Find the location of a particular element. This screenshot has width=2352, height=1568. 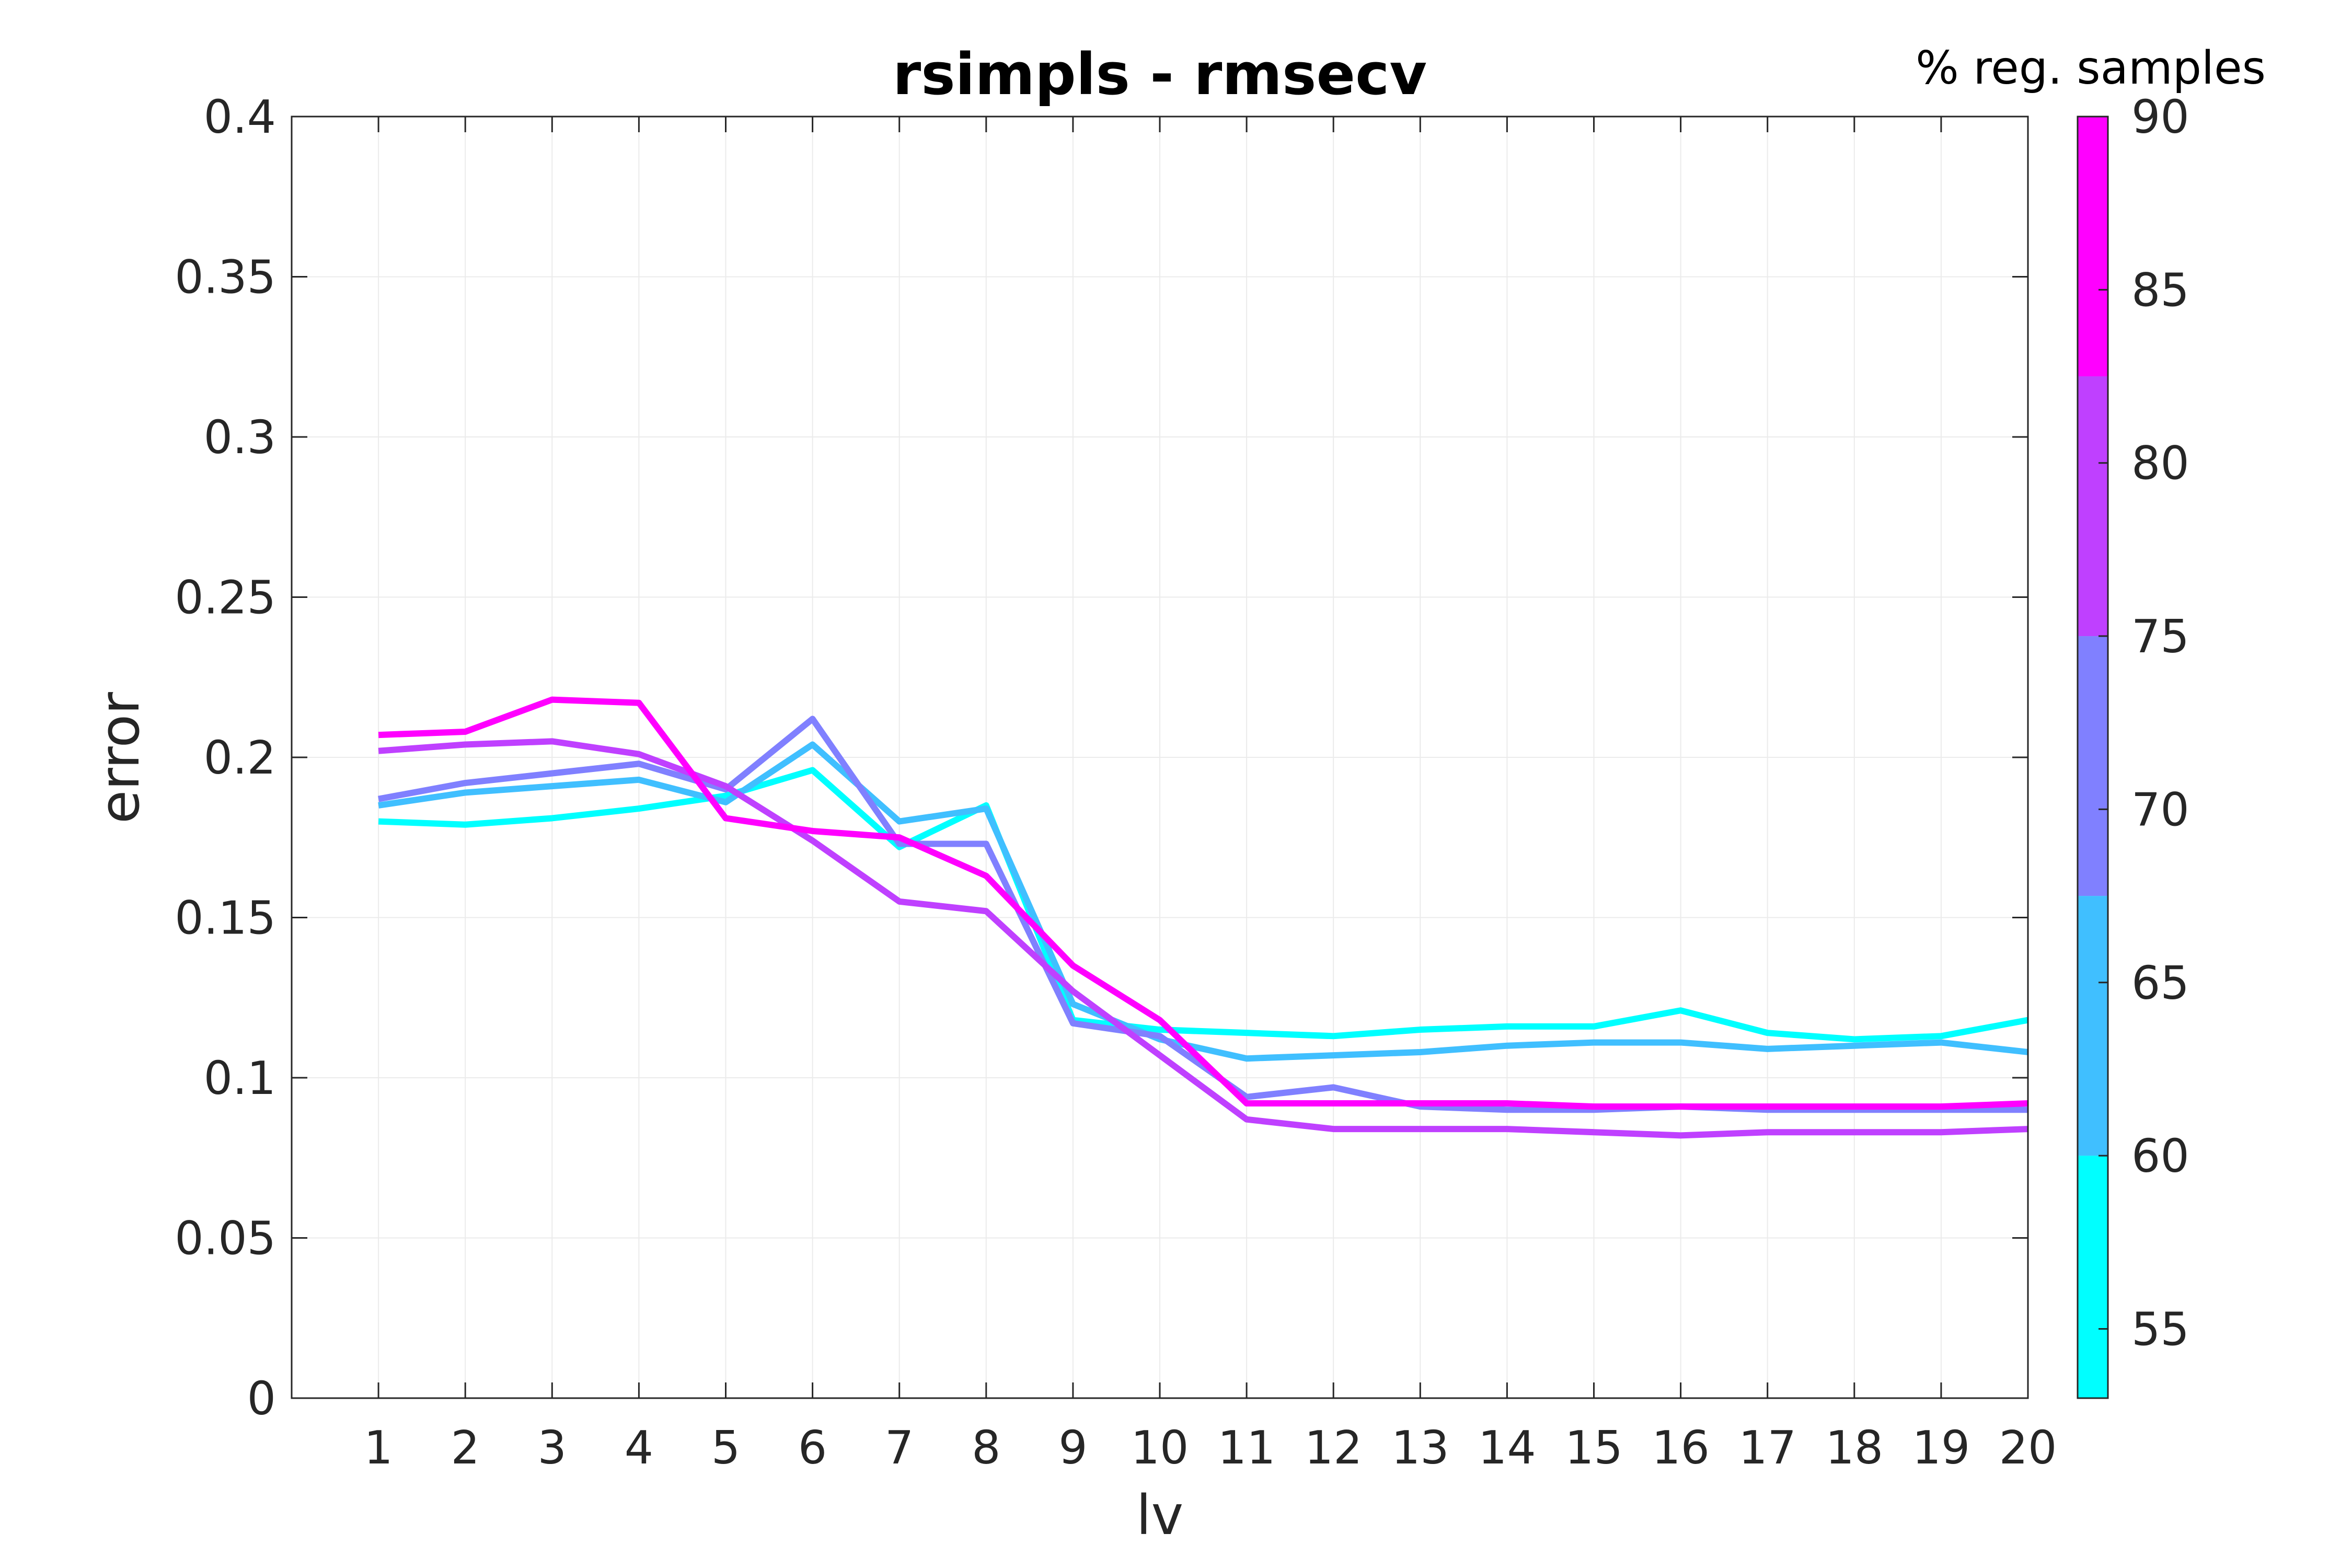

y-tick-label: 0.2 is located at coordinates (240, 758).